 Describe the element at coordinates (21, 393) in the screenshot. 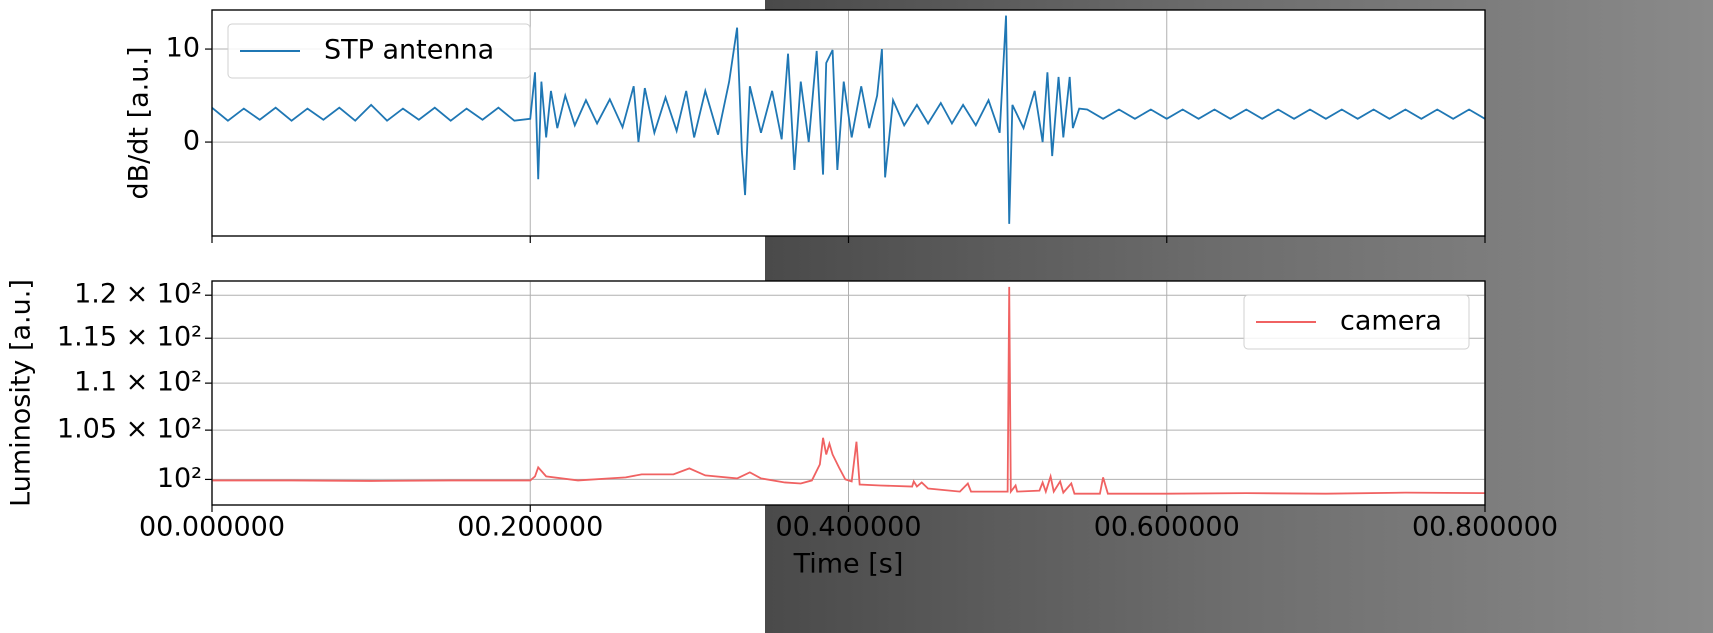

I see `y-axis-label: Luminosity [a.u.]` at that location.